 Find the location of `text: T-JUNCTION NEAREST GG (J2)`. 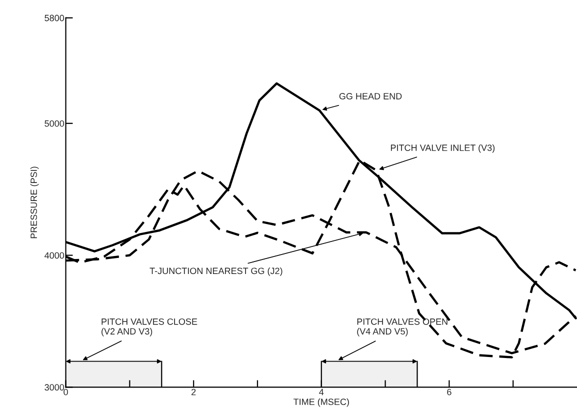

text: T-JUNCTION NEAREST GG (J2) is located at coordinates (216, 271).